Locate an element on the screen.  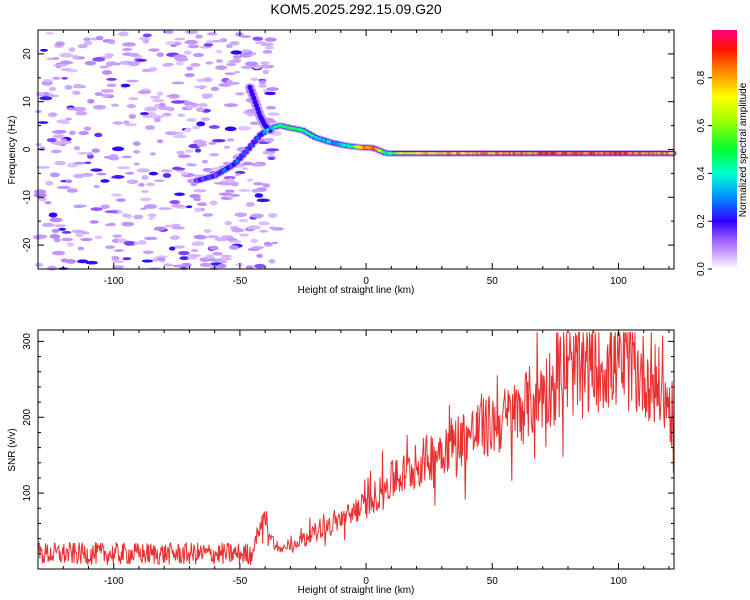
spectrogram-x-tick-label: -100 is located at coordinates (114, 281).